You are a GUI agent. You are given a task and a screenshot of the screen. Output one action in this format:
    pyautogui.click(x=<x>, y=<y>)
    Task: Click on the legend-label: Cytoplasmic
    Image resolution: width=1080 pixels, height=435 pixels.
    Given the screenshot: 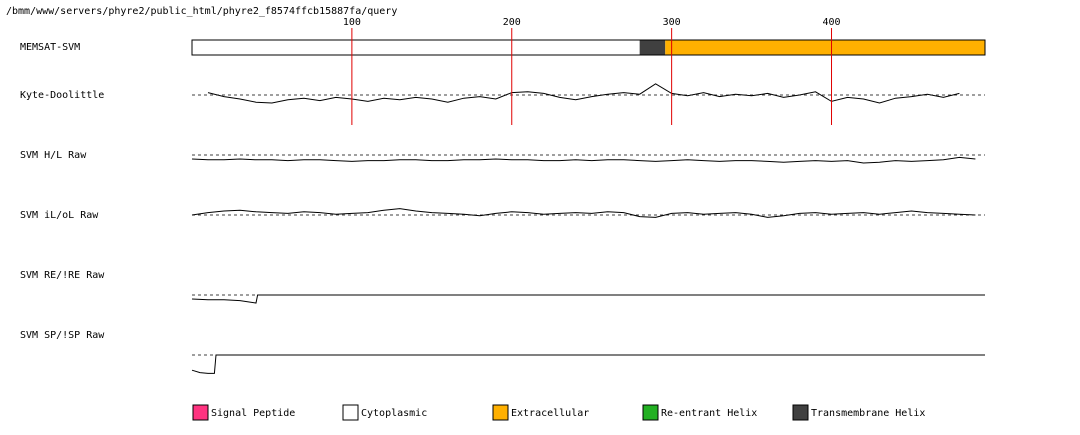 What is the action you would take?
    pyautogui.click(x=394, y=413)
    